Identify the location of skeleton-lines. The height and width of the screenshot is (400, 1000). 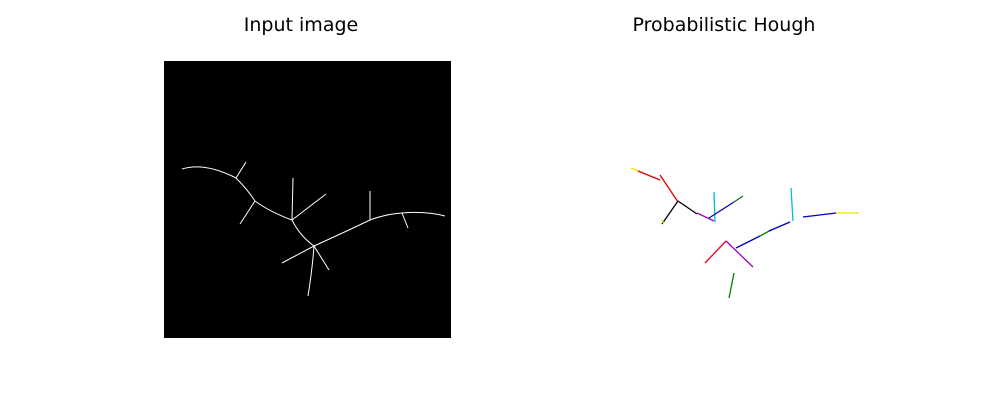
(313, 229).